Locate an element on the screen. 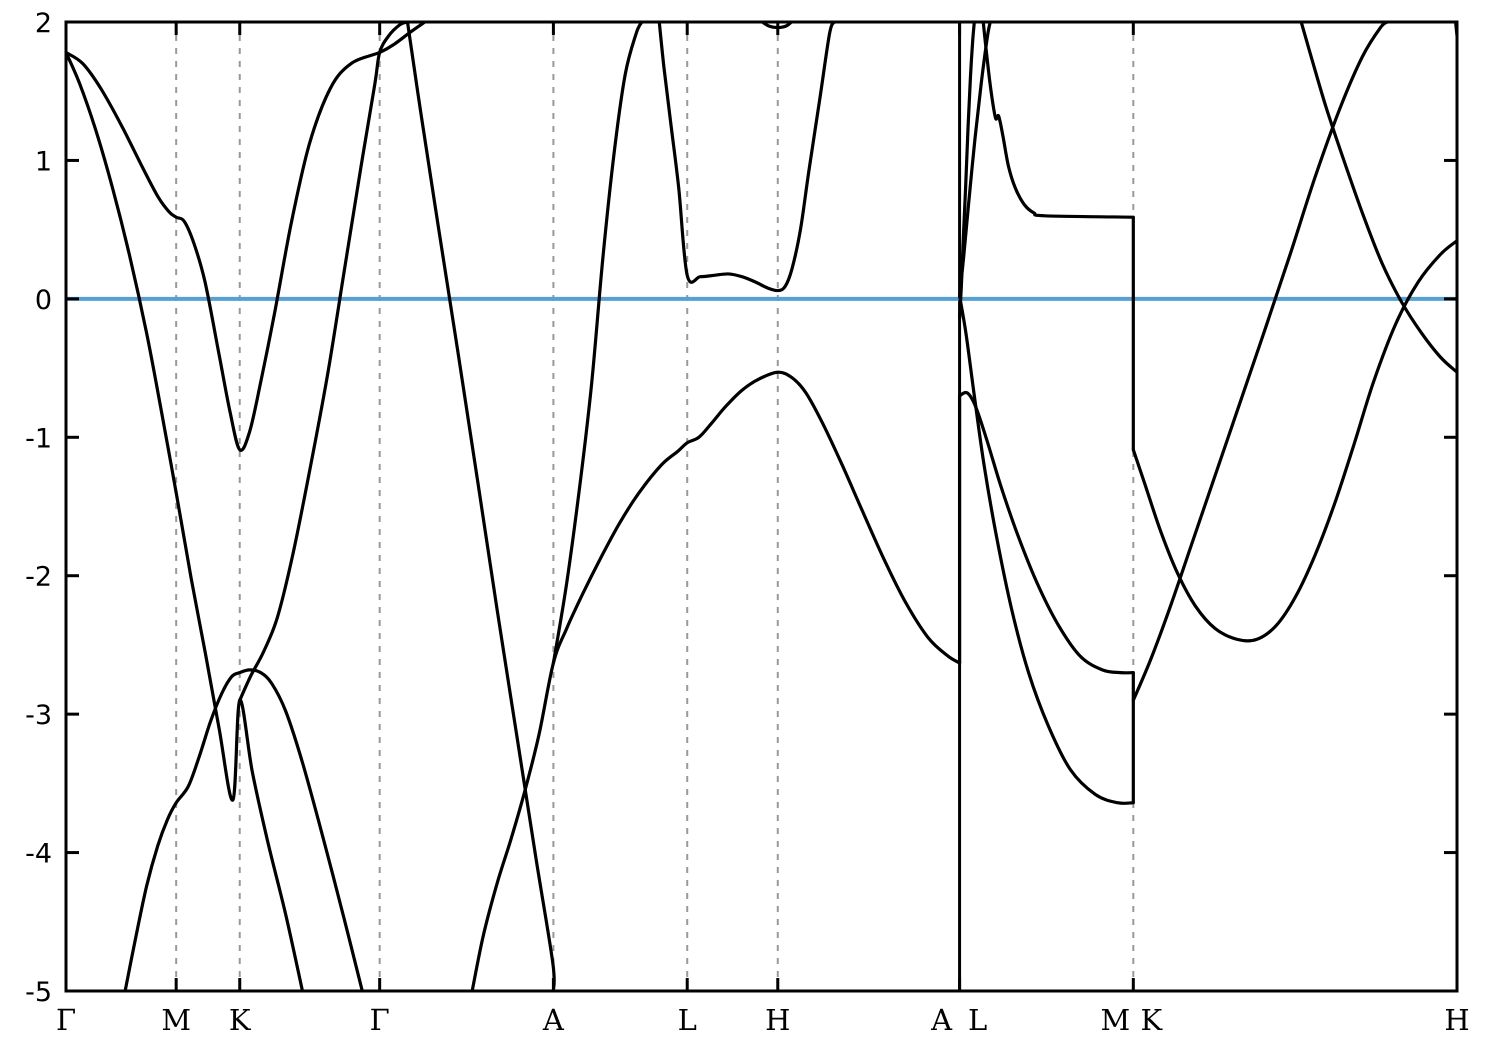 Image resolution: width=1500 pixels, height=1050 pixels. y-axis-tick-label: -1 is located at coordinates (38, 438).